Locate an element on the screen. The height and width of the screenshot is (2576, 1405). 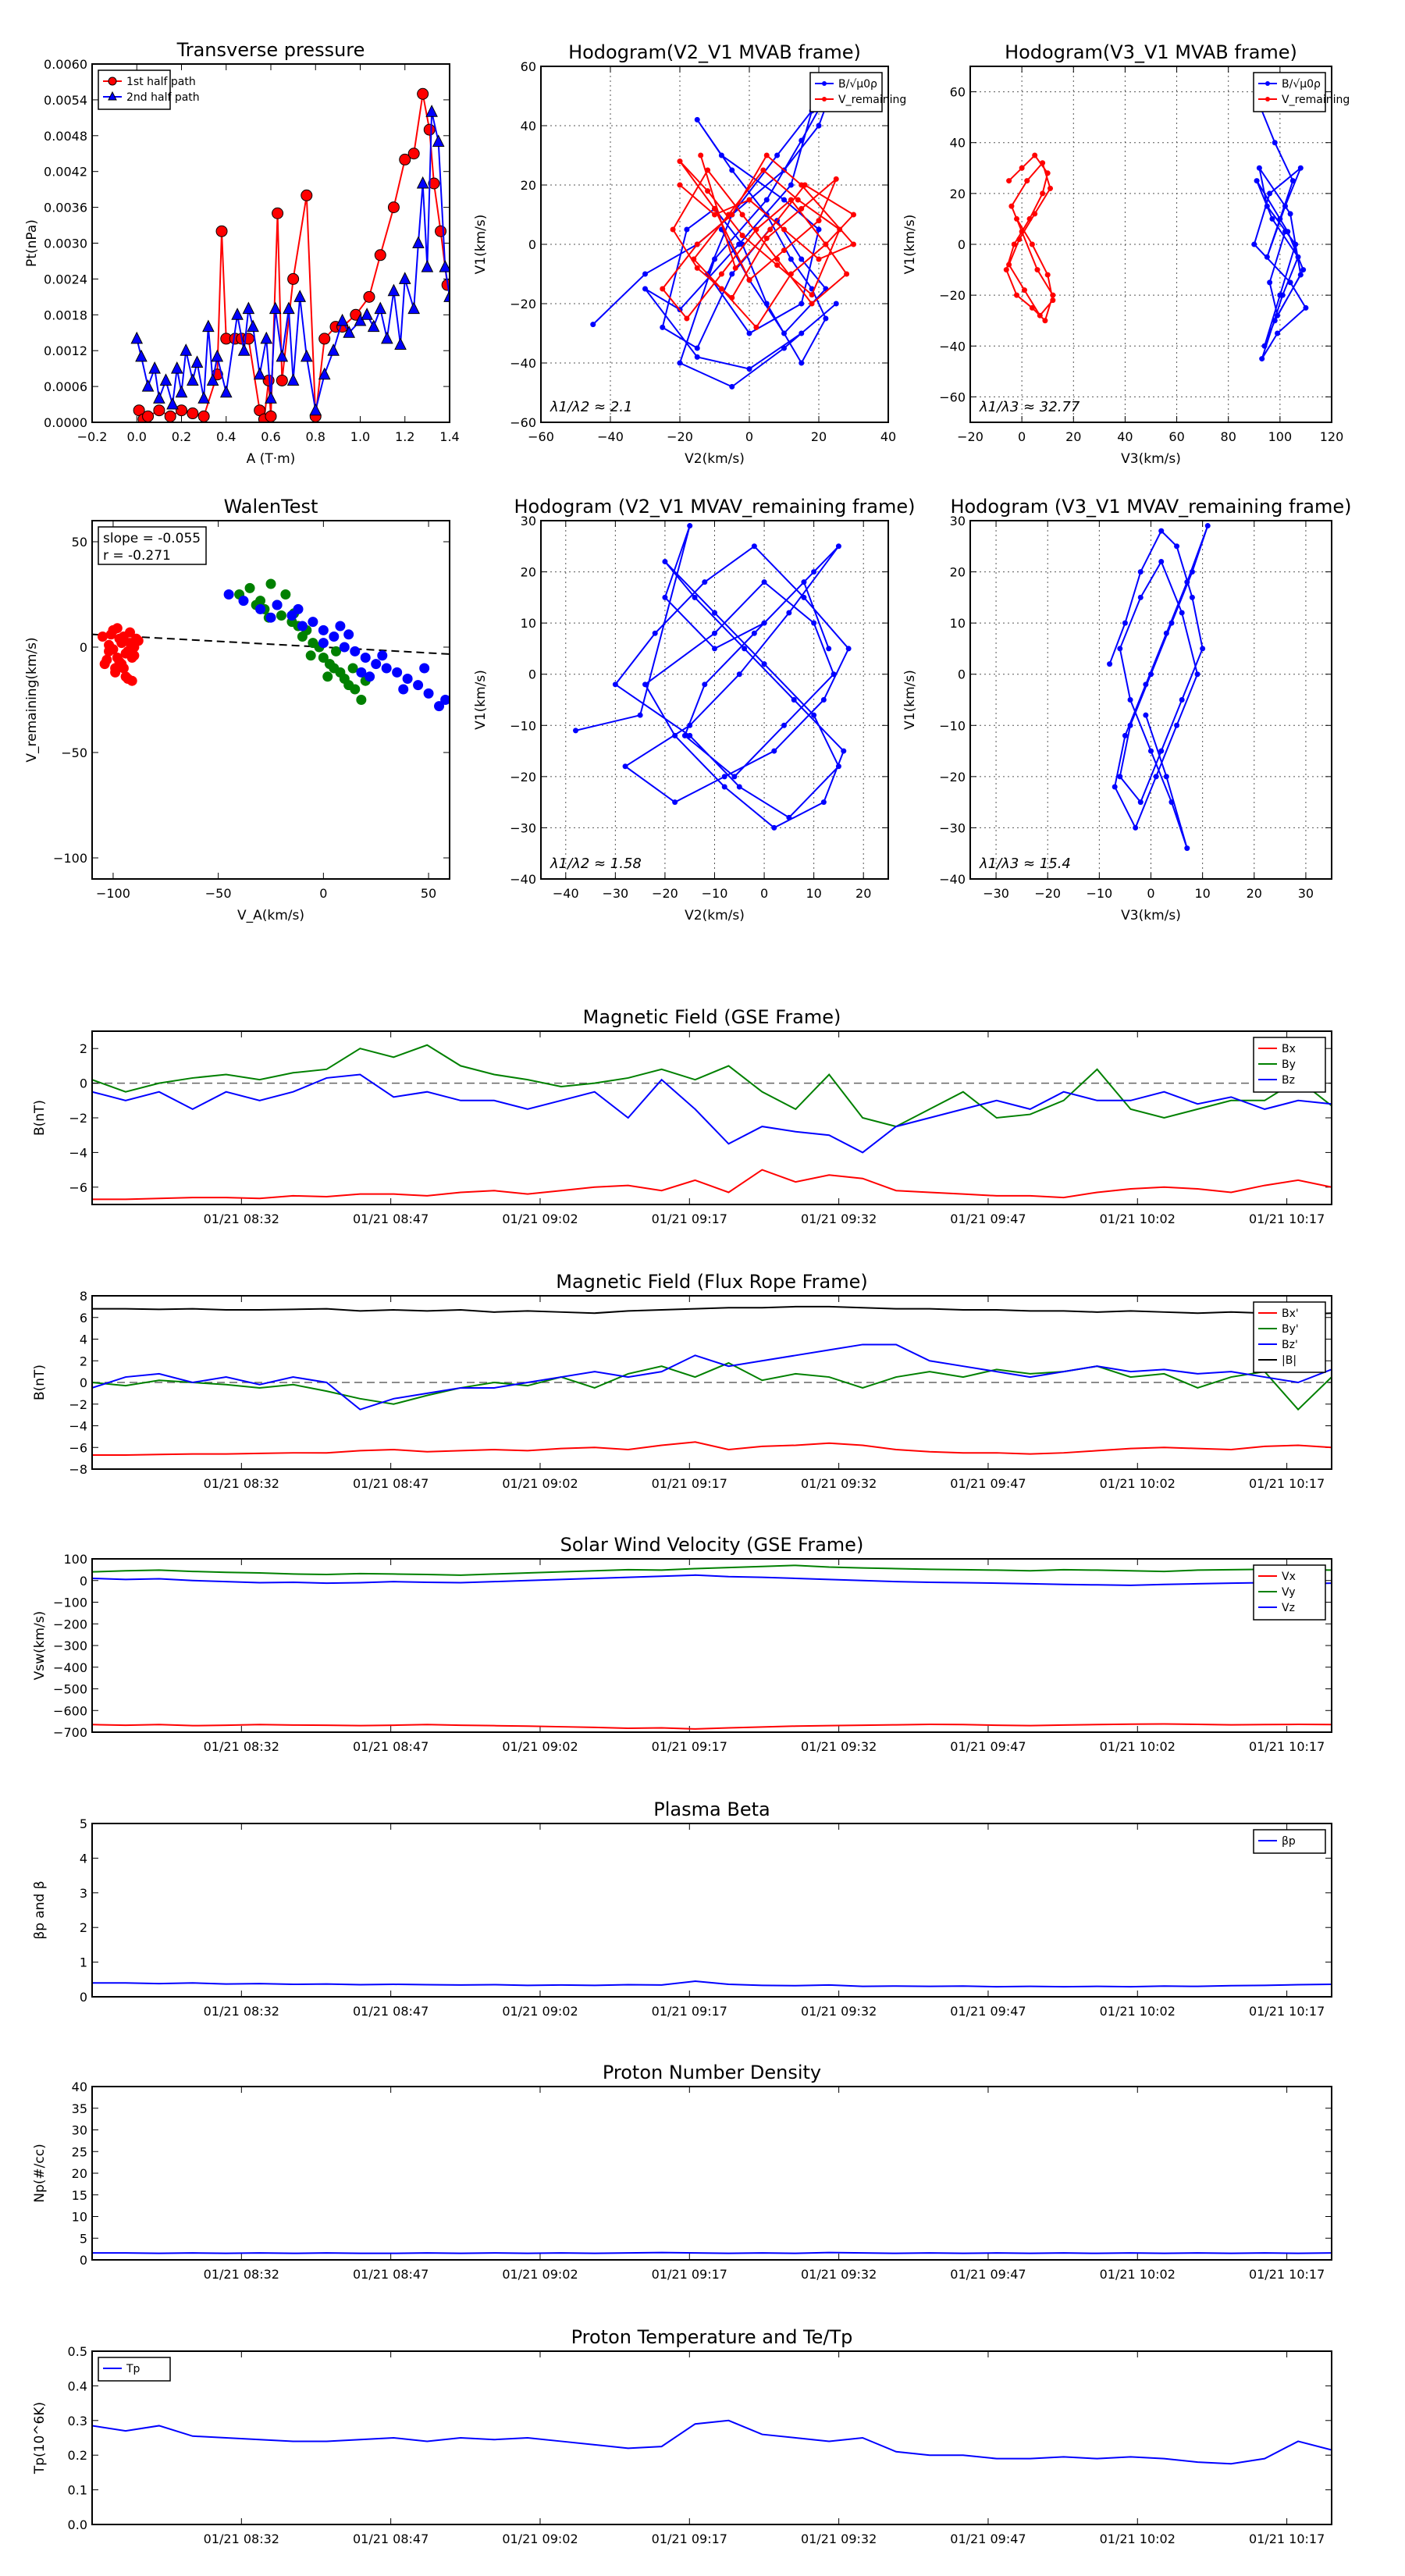
ratio-annotation: λ1/λ2 ≈ 1.58 is located at coordinates (596, 864).